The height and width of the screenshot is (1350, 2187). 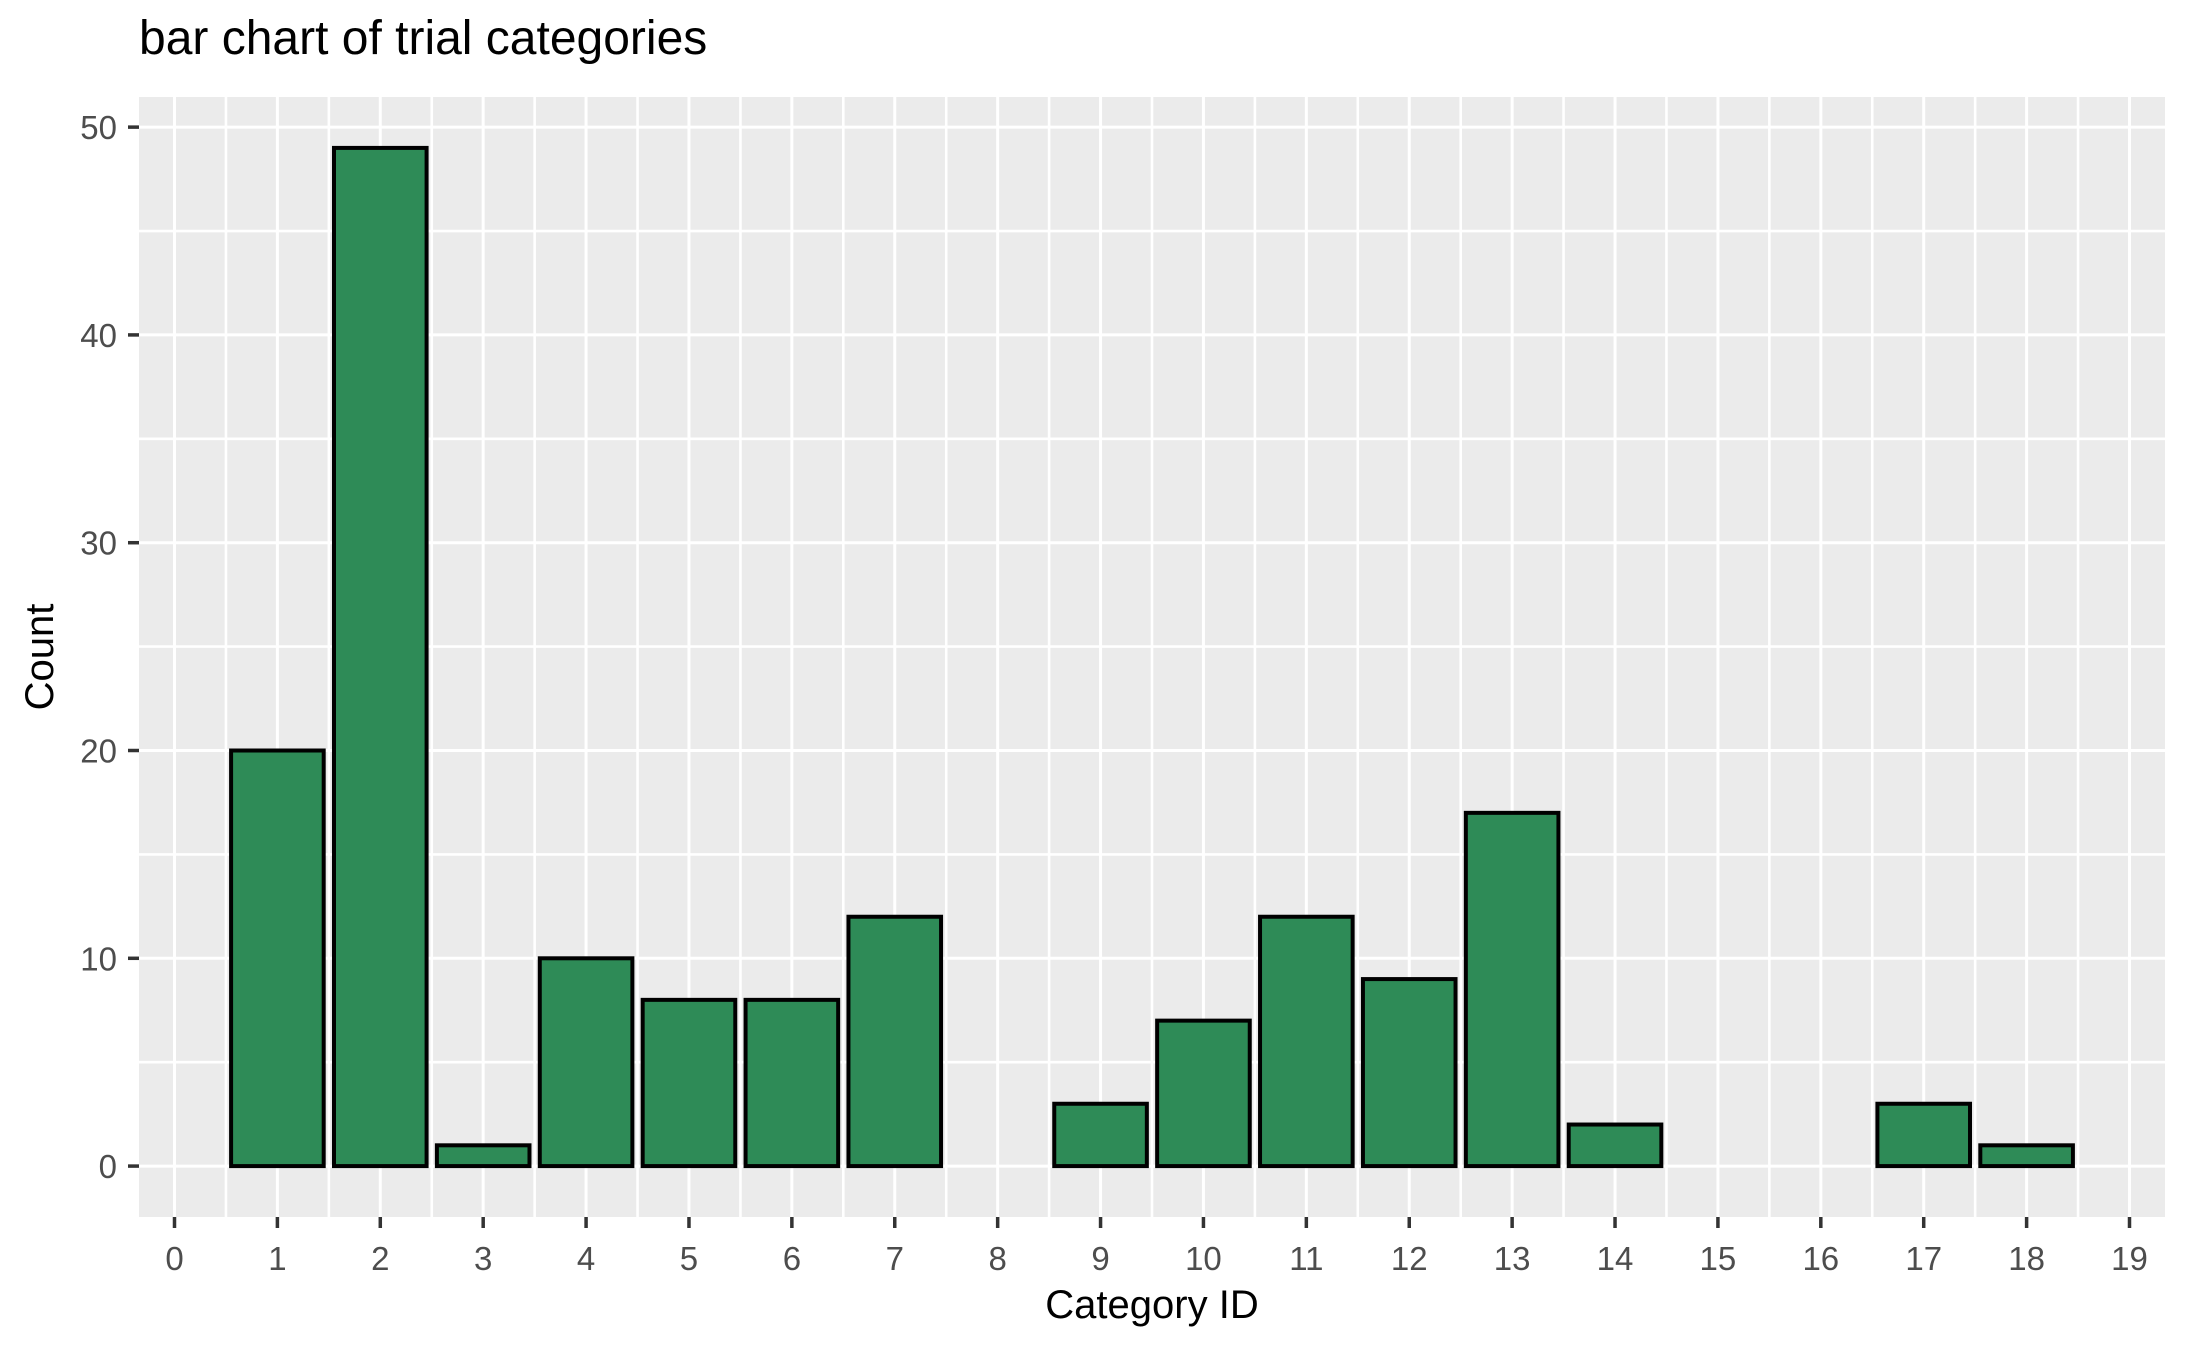 I want to click on y-tick-label: 10, so click(x=98, y=958).